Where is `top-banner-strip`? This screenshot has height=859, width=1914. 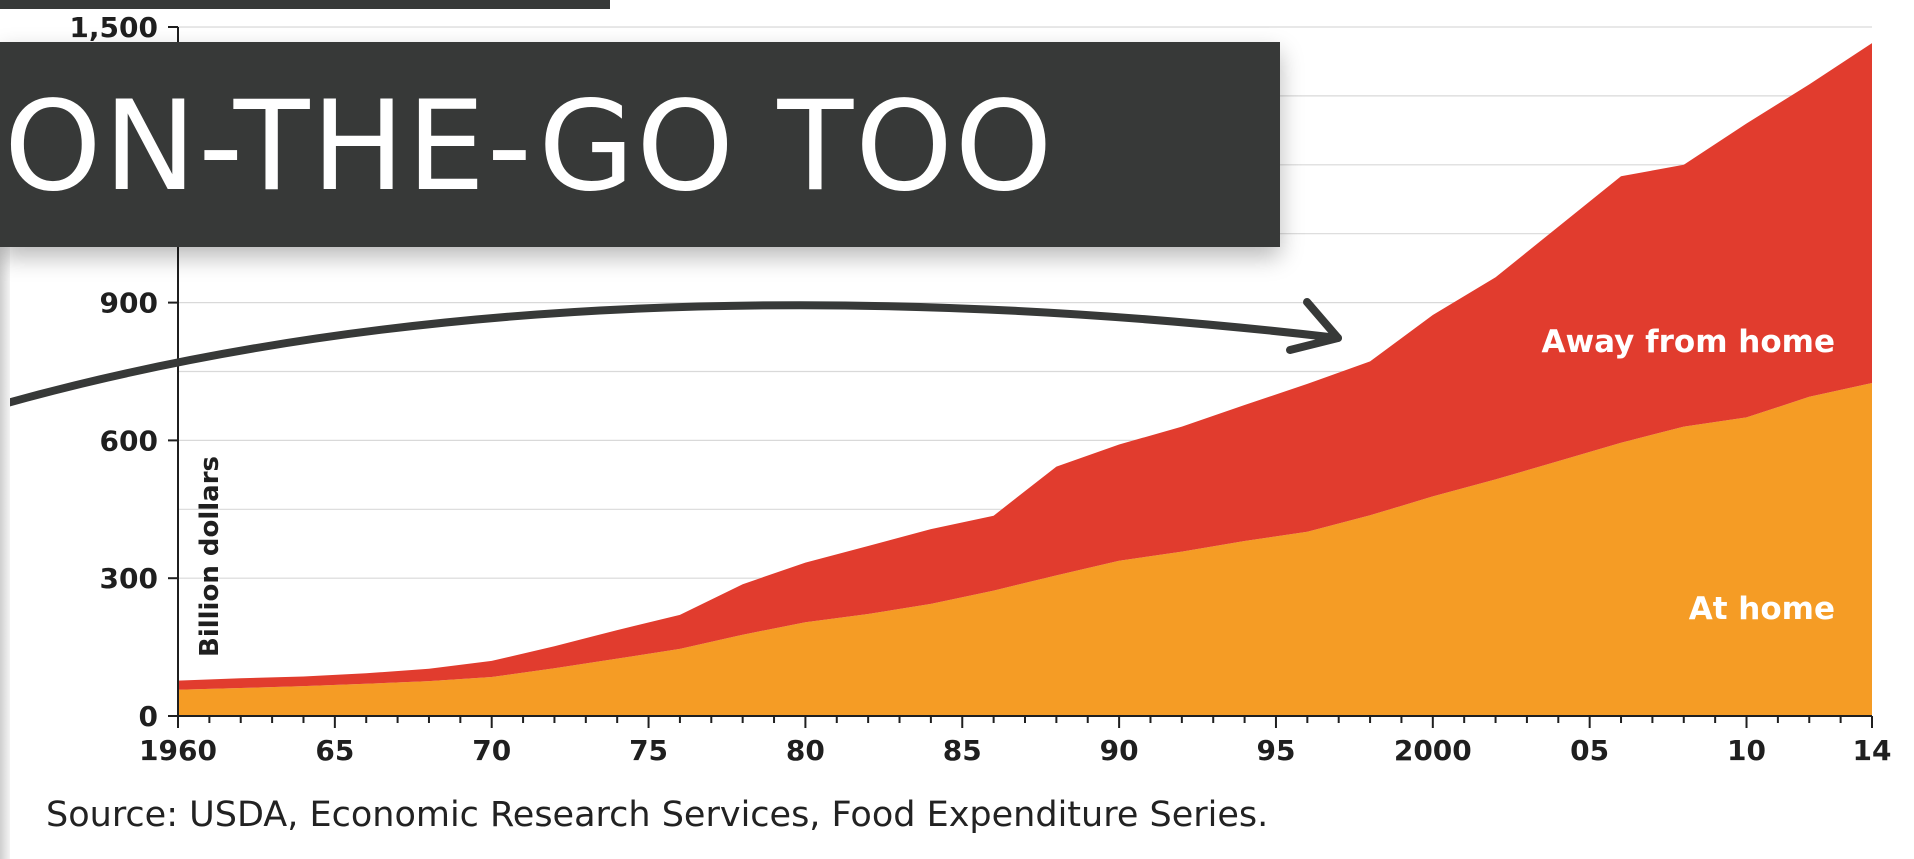
top-banner-strip is located at coordinates (305, 4).